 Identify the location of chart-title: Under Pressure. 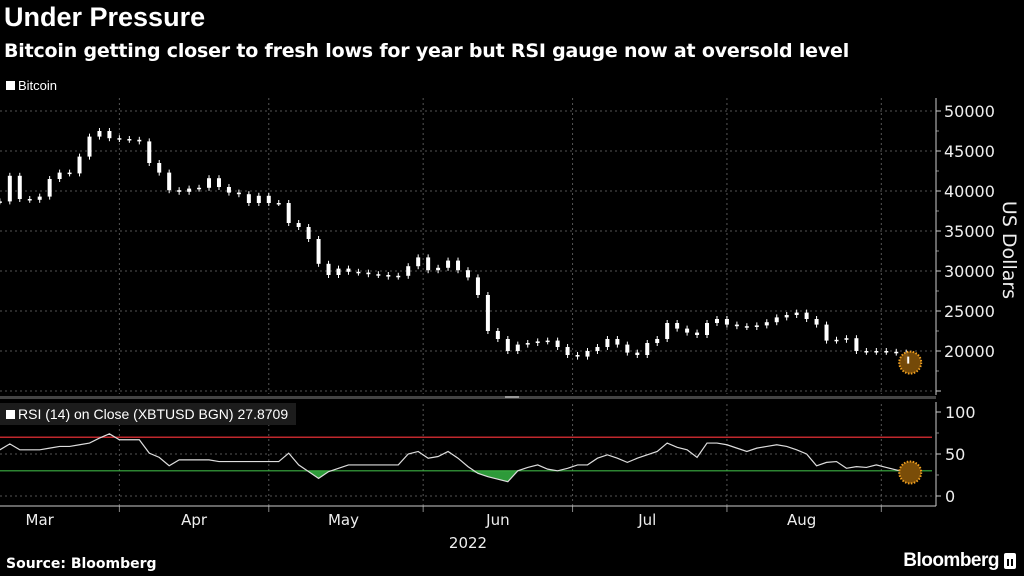
(105, 17).